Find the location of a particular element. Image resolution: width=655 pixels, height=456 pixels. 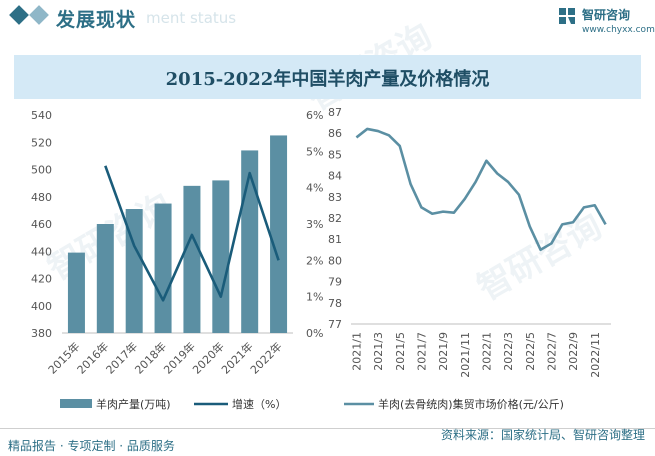

left-axis-tick-label: 460 is located at coordinates (41, 224).